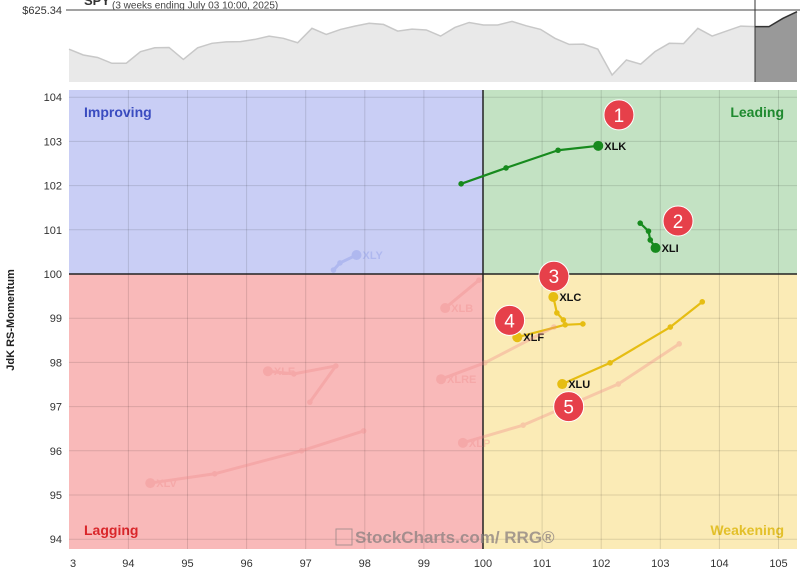  I want to click on y-tick-label: 94, so click(56, 540).